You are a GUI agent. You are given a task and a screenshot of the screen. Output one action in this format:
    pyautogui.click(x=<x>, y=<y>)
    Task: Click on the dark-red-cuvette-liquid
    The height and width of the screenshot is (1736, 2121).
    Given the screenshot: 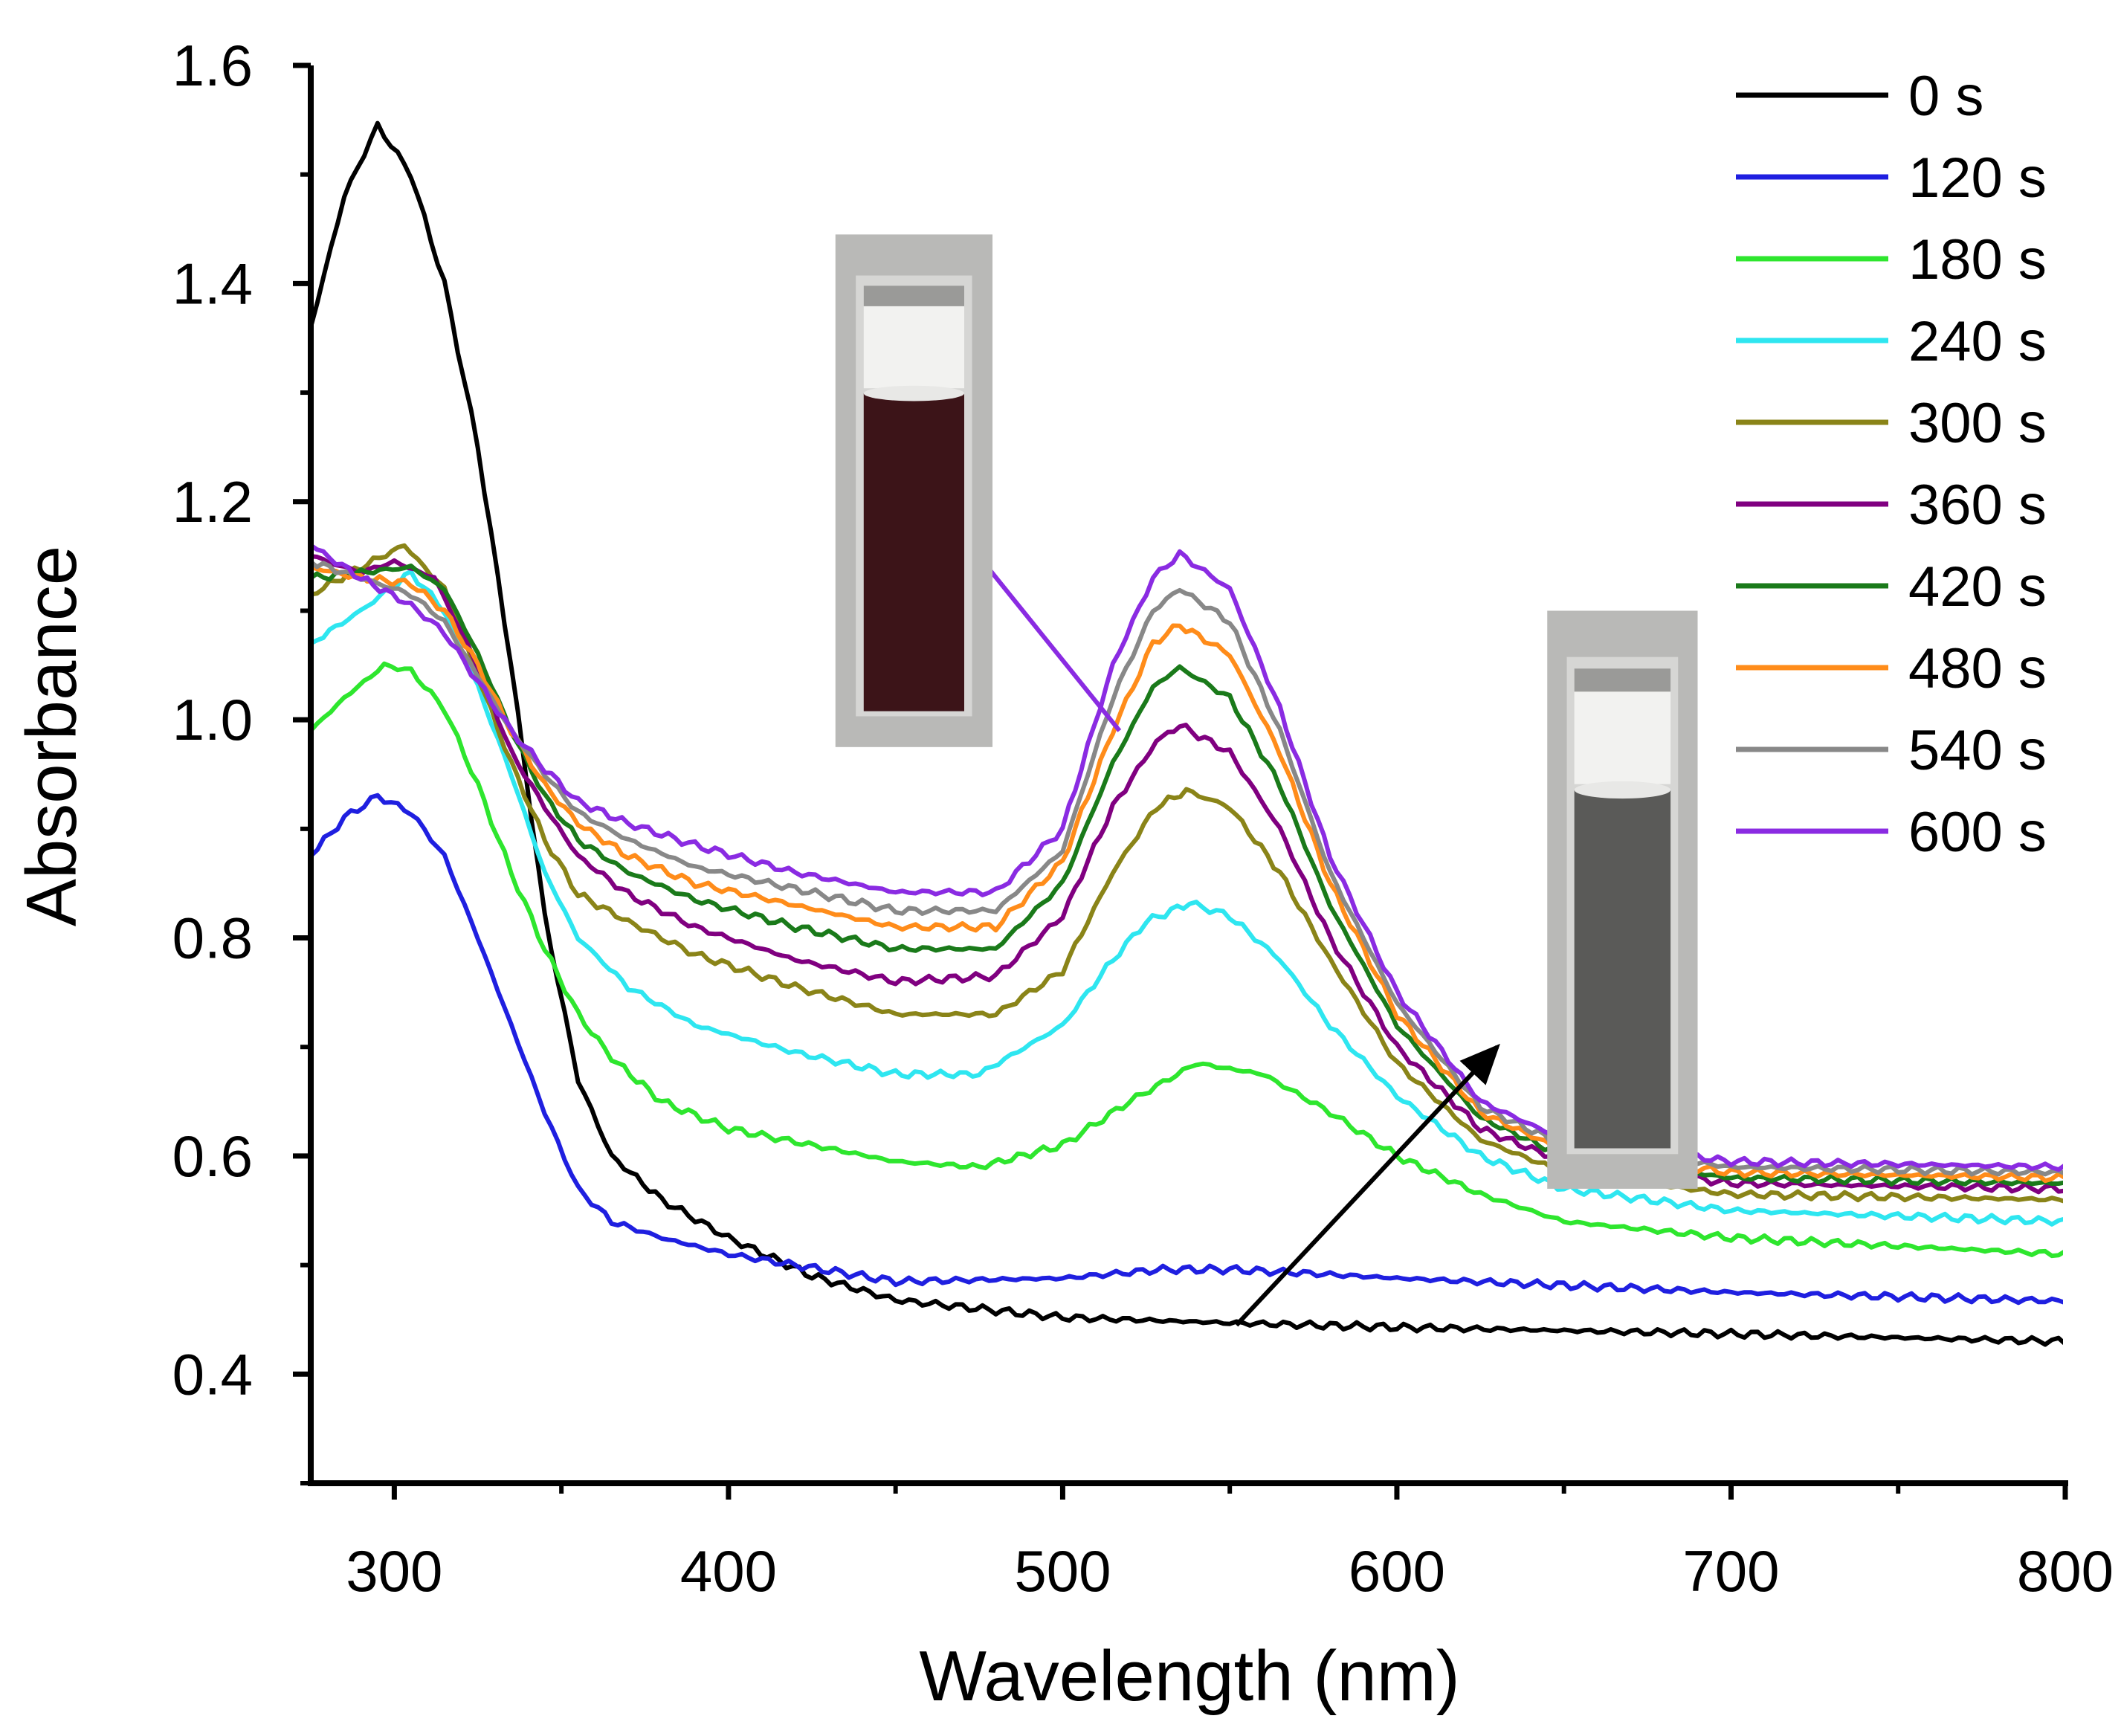 What is the action you would take?
    pyautogui.click(x=913, y=552)
    